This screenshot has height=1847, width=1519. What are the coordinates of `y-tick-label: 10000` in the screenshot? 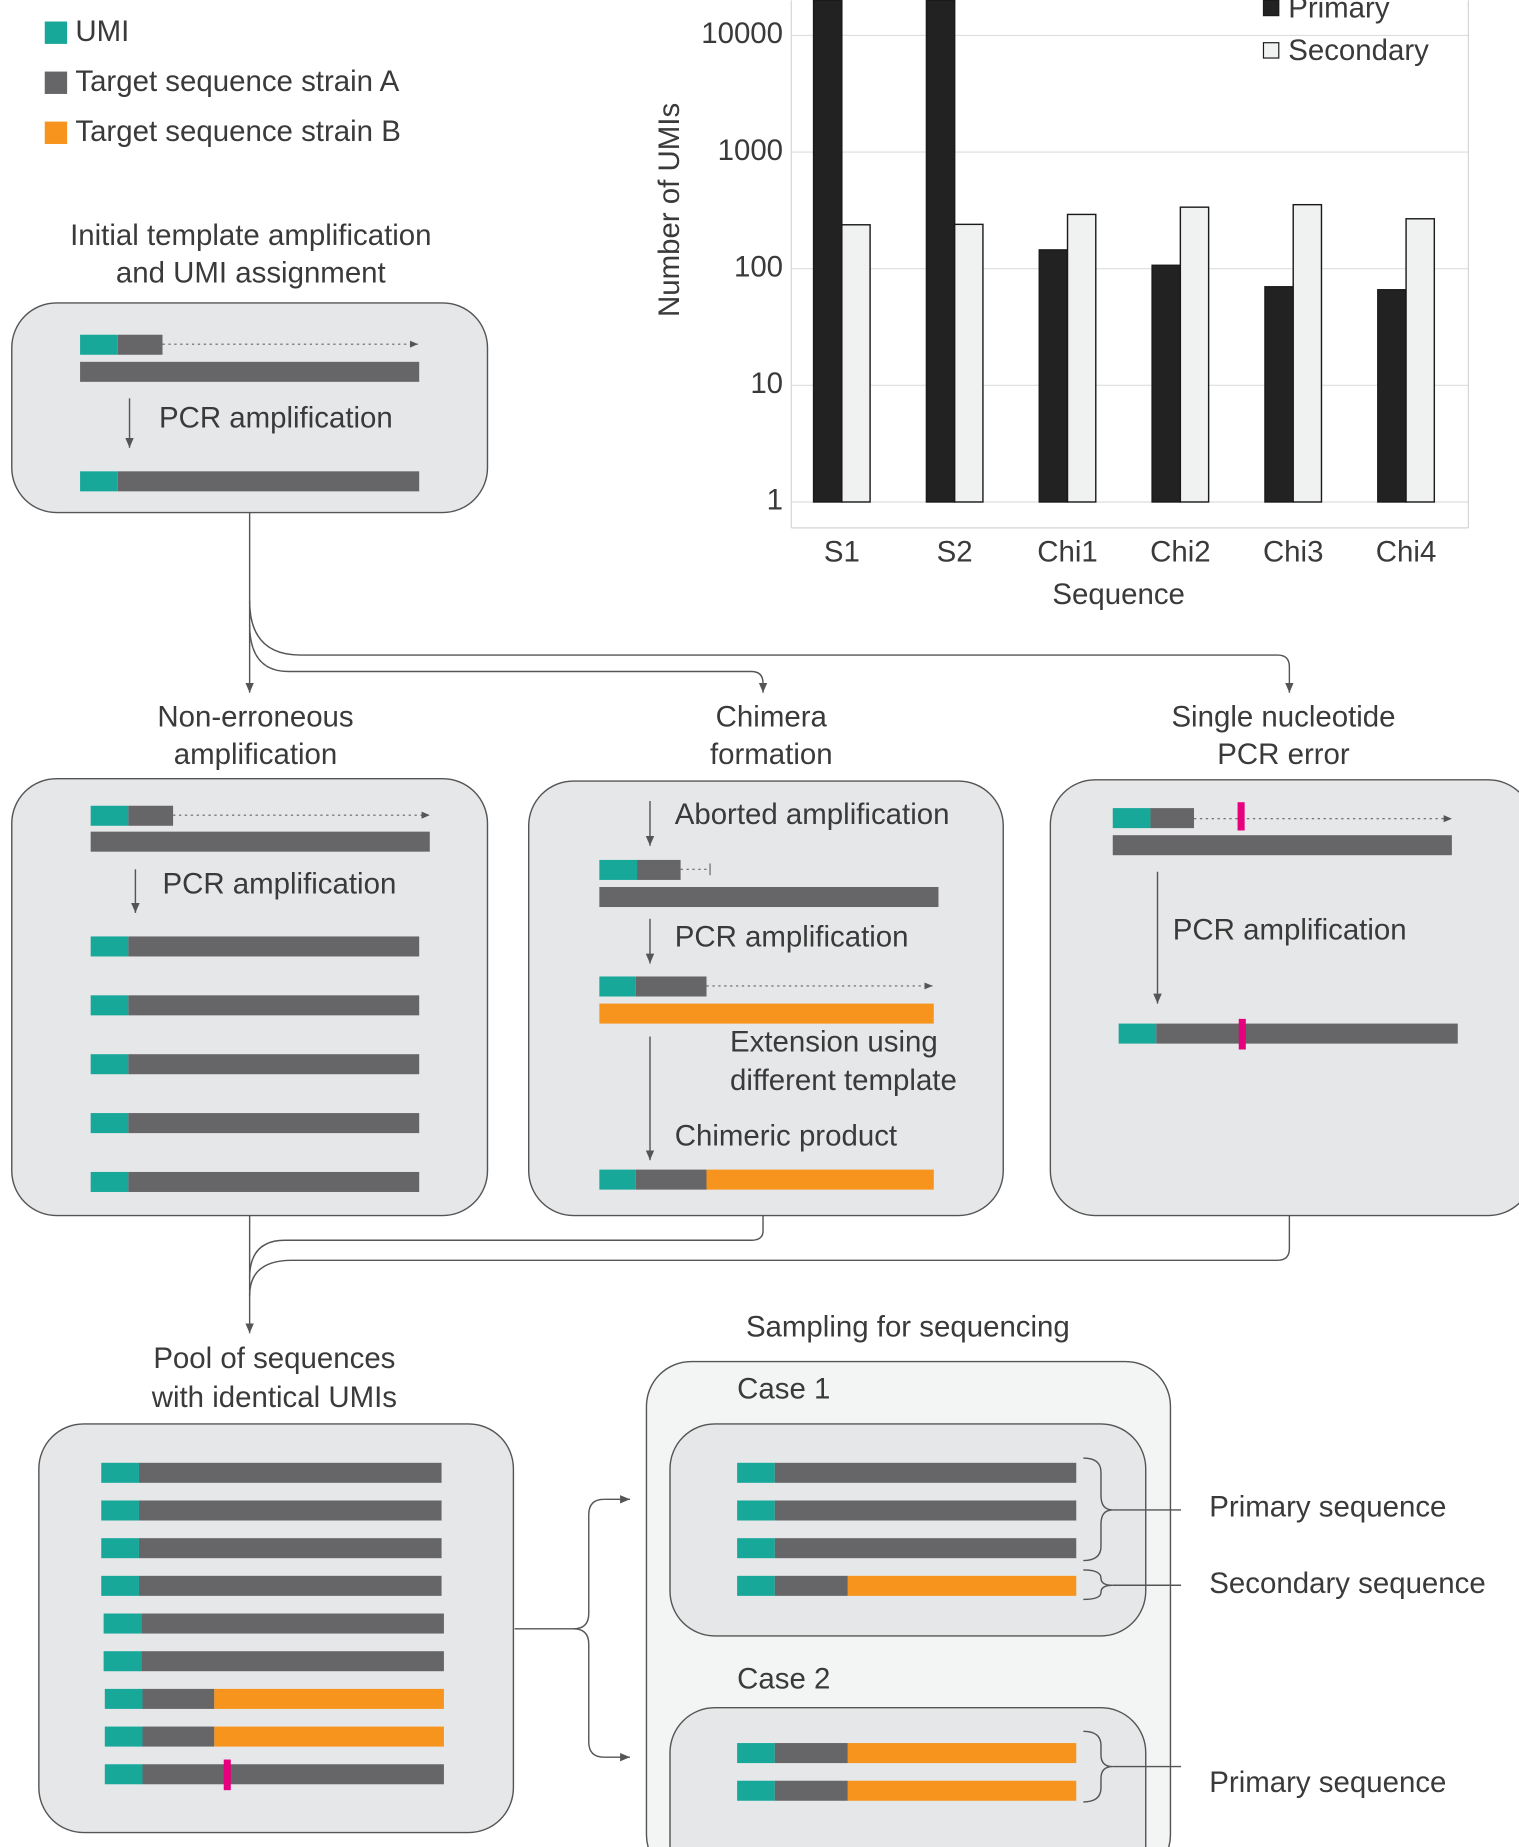 It's located at (742, 33).